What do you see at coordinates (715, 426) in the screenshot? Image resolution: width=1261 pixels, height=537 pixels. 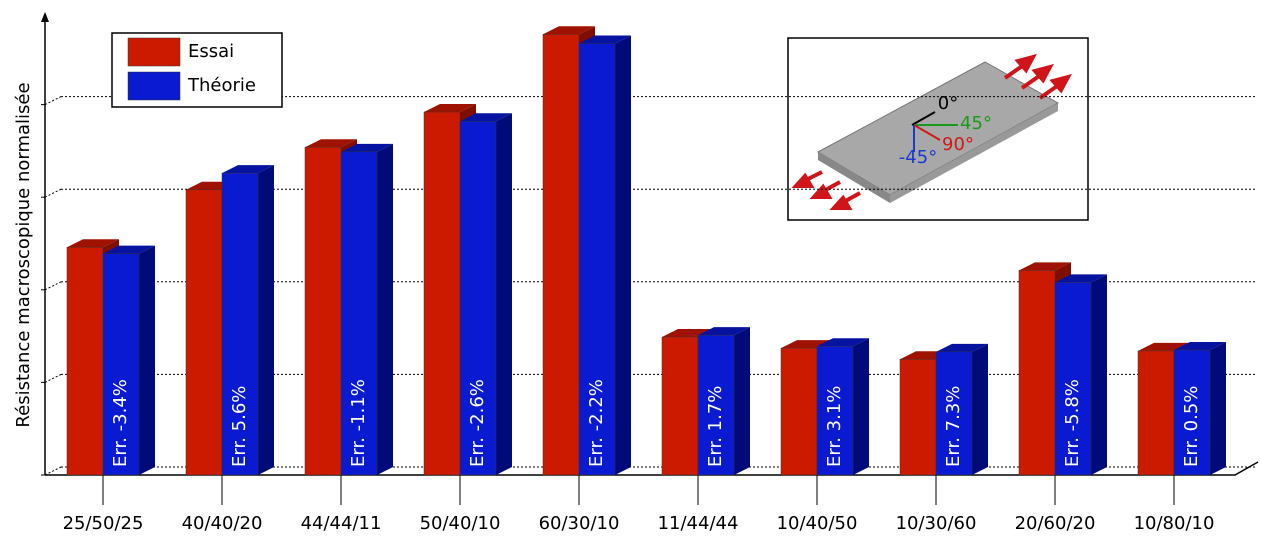 I see `error-label: Err. 1.7%` at bounding box center [715, 426].